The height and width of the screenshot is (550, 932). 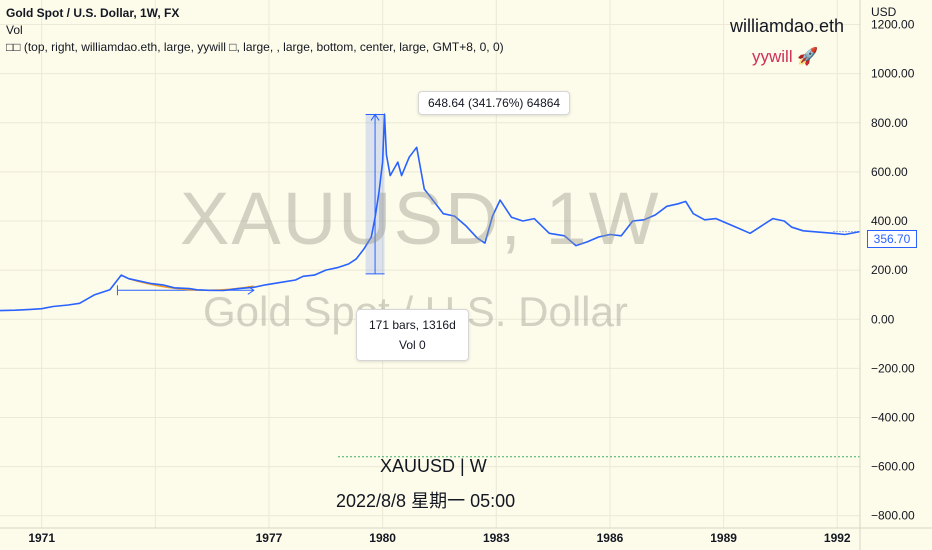 What do you see at coordinates (893, 467) in the screenshot?
I see `y-tick-label: −600.00` at bounding box center [893, 467].